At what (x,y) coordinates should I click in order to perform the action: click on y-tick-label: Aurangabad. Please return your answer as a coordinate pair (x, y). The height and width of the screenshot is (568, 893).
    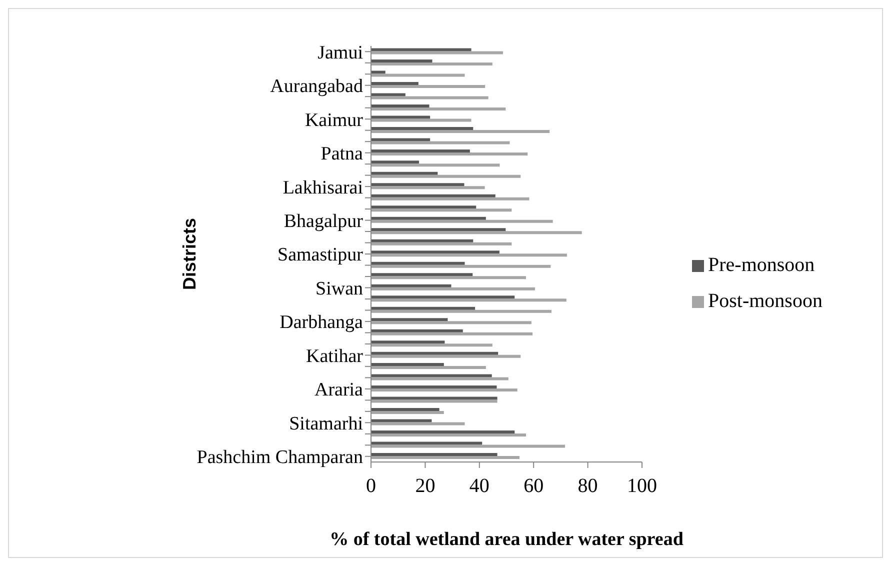
    Looking at the image, I should click on (317, 87).